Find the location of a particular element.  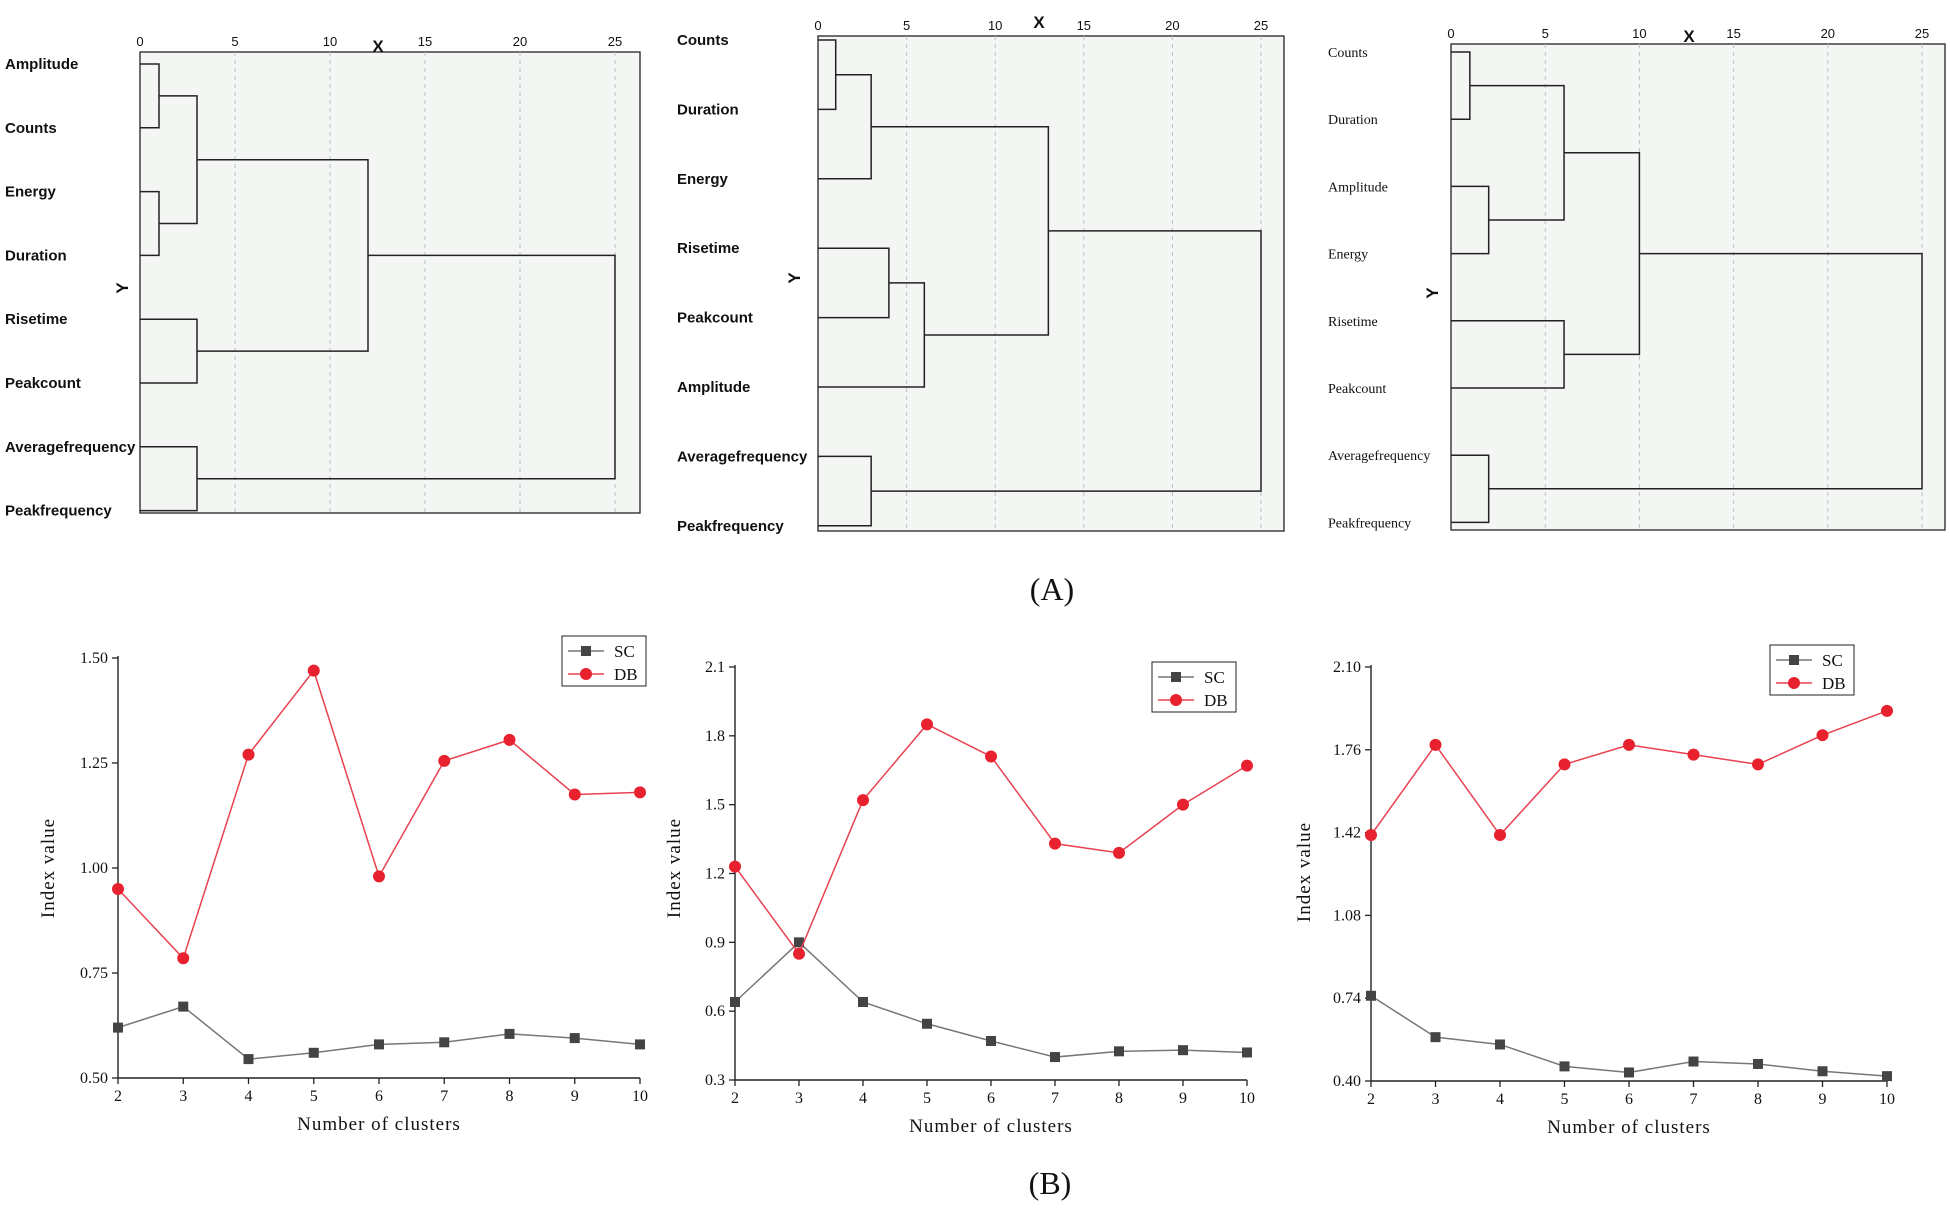

series-line-db is located at coordinates (379, 814).